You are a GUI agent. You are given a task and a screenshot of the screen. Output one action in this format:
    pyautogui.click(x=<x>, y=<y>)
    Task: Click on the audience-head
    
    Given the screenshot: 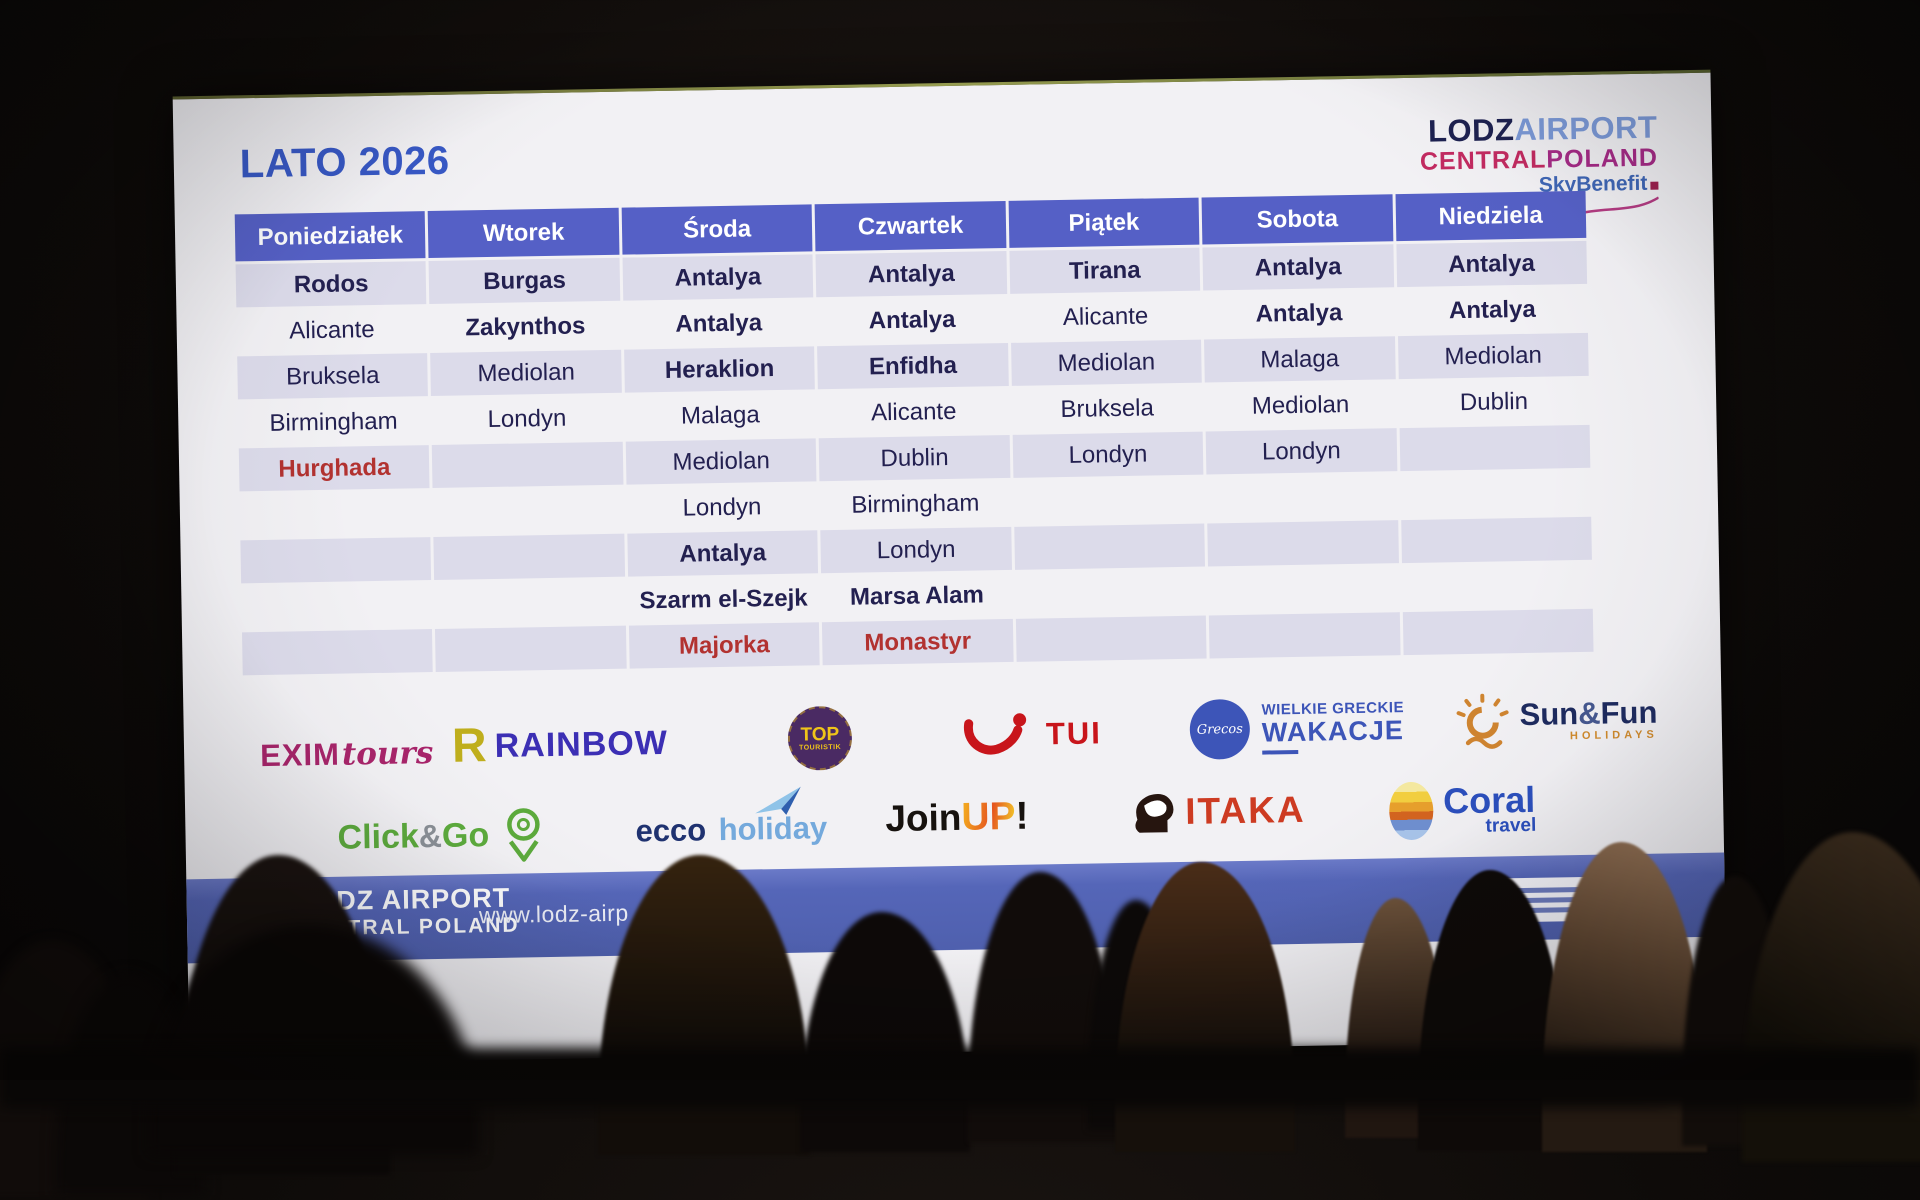 What is the action you would take?
    pyautogui.click(x=1831, y=997)
    